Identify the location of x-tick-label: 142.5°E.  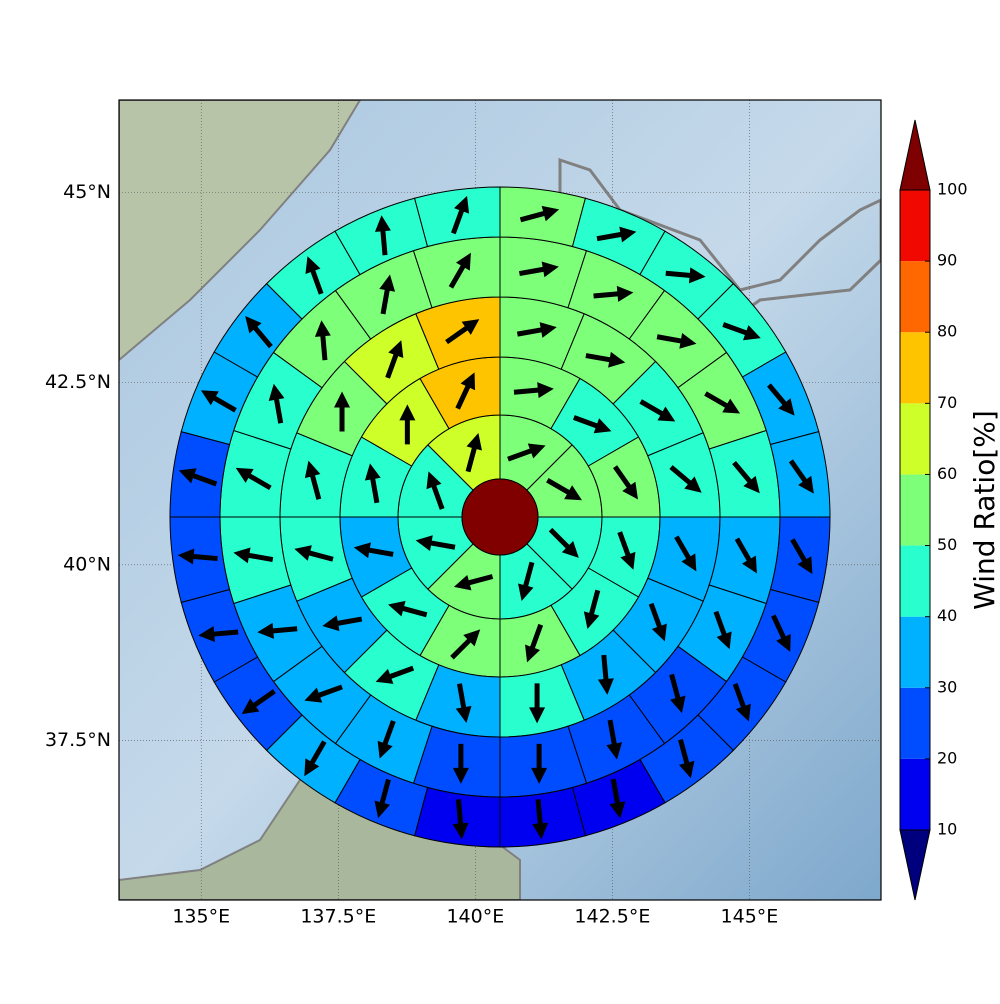
(612, 917).